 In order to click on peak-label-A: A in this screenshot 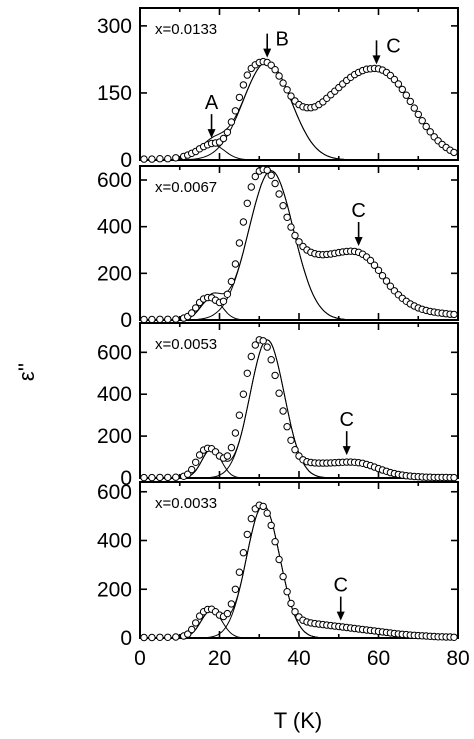, I will do `click(212, 103)`.